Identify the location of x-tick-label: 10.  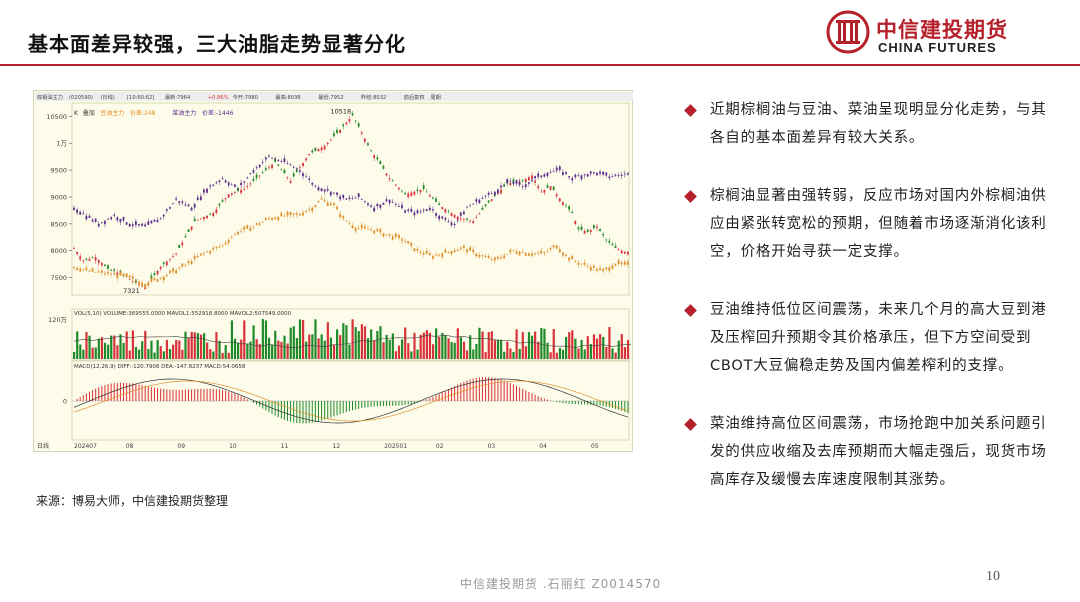
(233, 446).